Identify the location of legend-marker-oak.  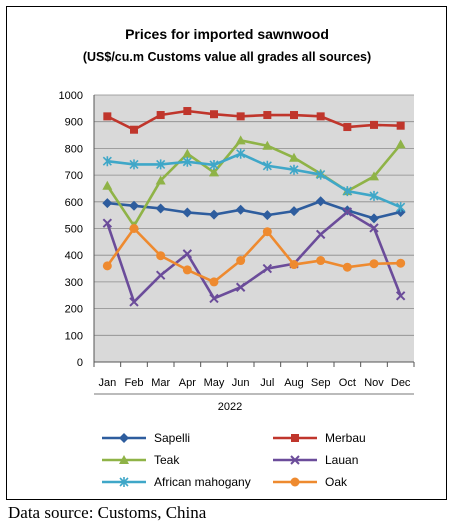
(295, 482).